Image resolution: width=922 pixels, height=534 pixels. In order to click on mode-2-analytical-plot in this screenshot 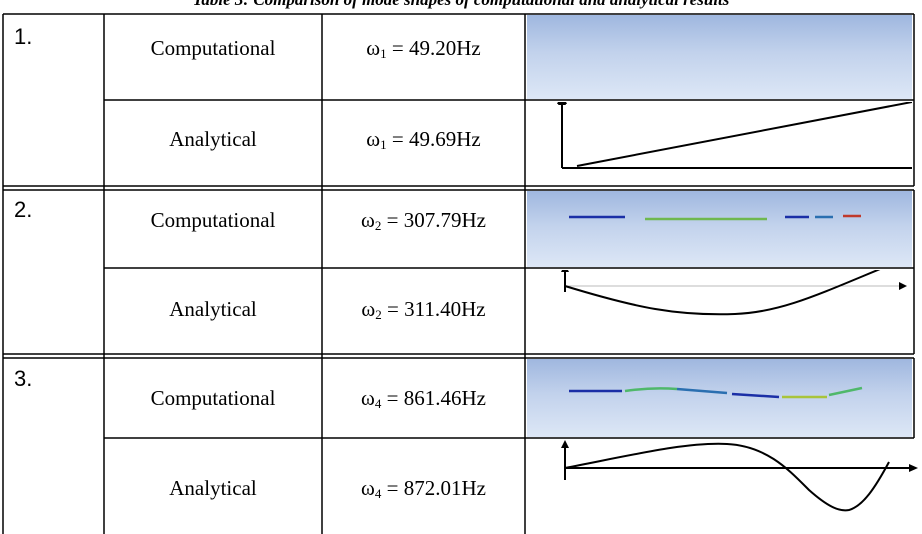, I will do `click(719, 311)`.